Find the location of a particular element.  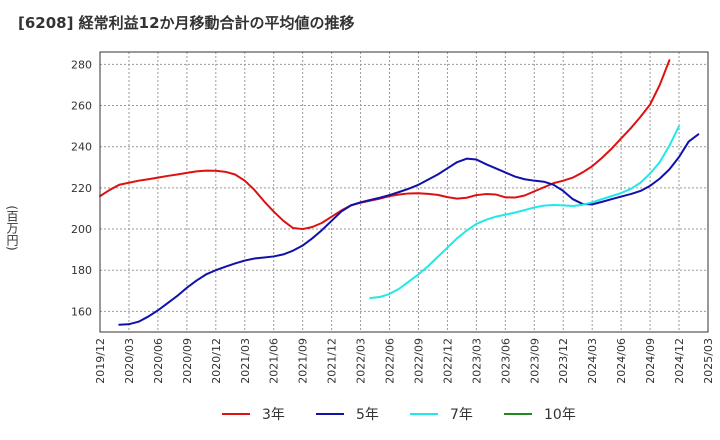

x-tick-label: 2024/09 is located at coordinates (650, 361).